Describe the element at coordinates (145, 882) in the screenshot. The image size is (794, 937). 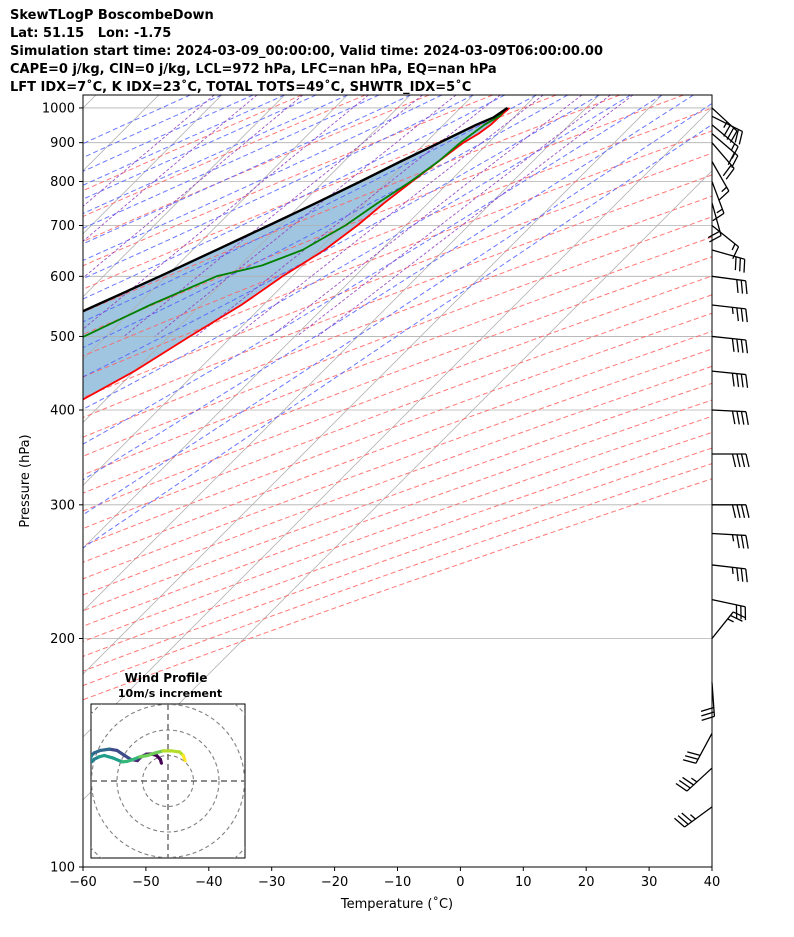
I see `x-tick-label: −50` at that location.